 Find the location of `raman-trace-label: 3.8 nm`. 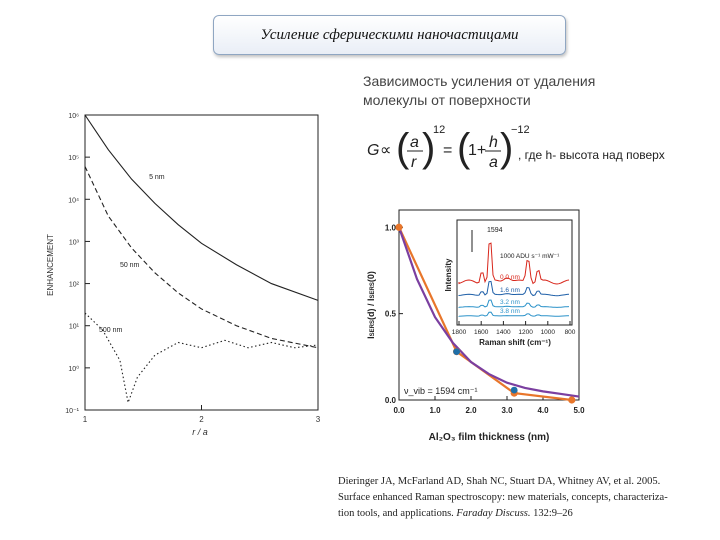

raman-trace-label: 3.8 nm is located at coordinates (510, 311).